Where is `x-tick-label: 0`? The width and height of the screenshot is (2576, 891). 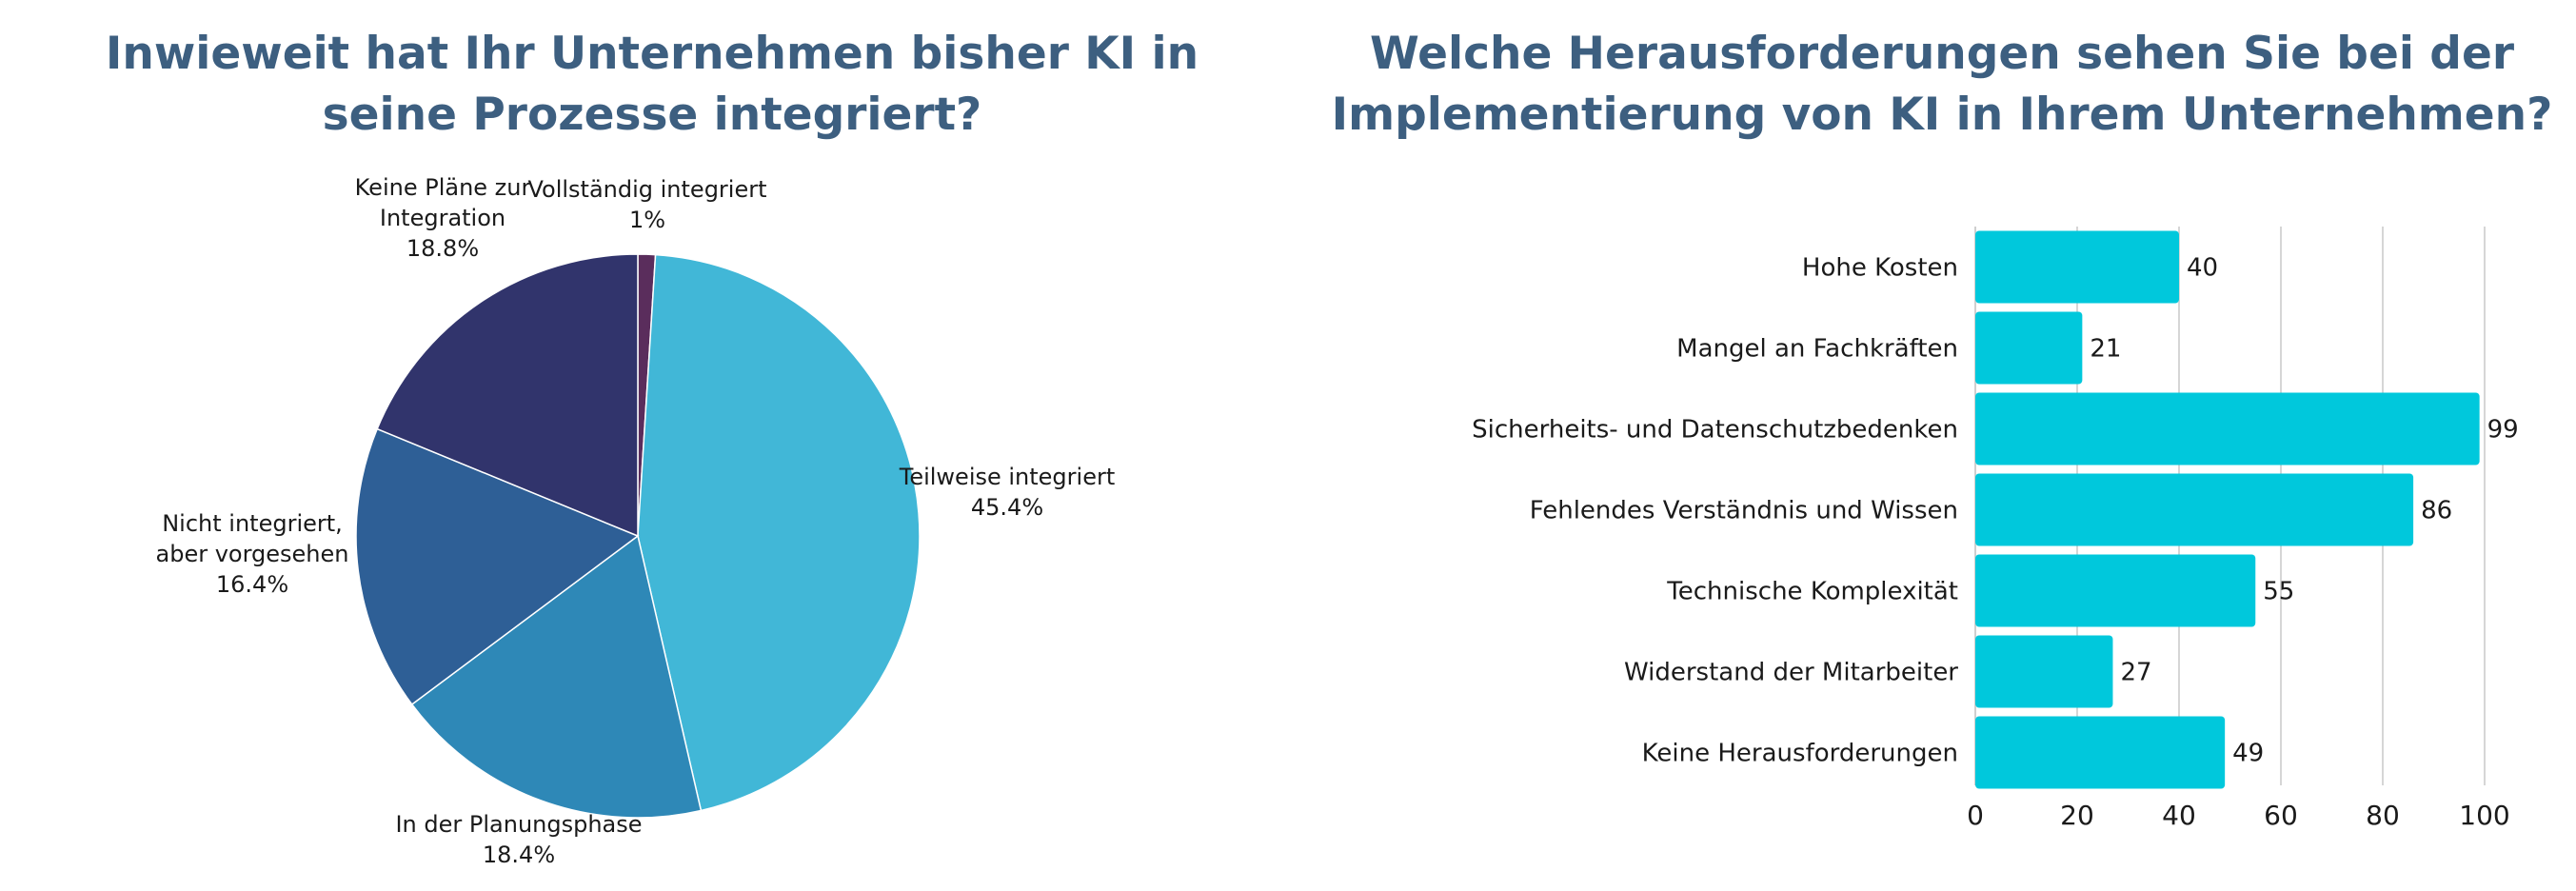 x-tick-label: 0 is located at coordinates (1975, 816).